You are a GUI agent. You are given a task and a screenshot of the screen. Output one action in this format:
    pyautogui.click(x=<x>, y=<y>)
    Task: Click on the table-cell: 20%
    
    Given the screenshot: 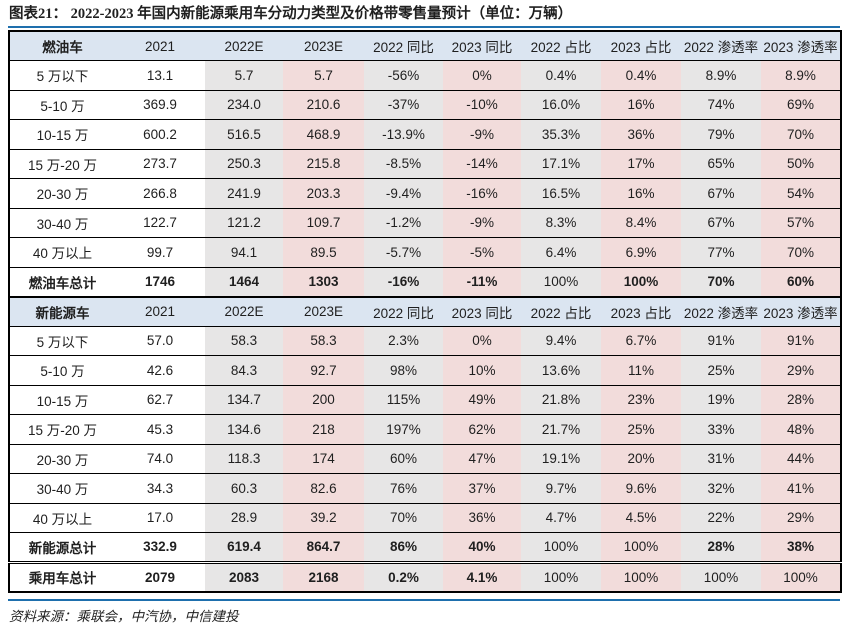 What is the action you would take?
    pyautogui.click(x=641, y=459)
    